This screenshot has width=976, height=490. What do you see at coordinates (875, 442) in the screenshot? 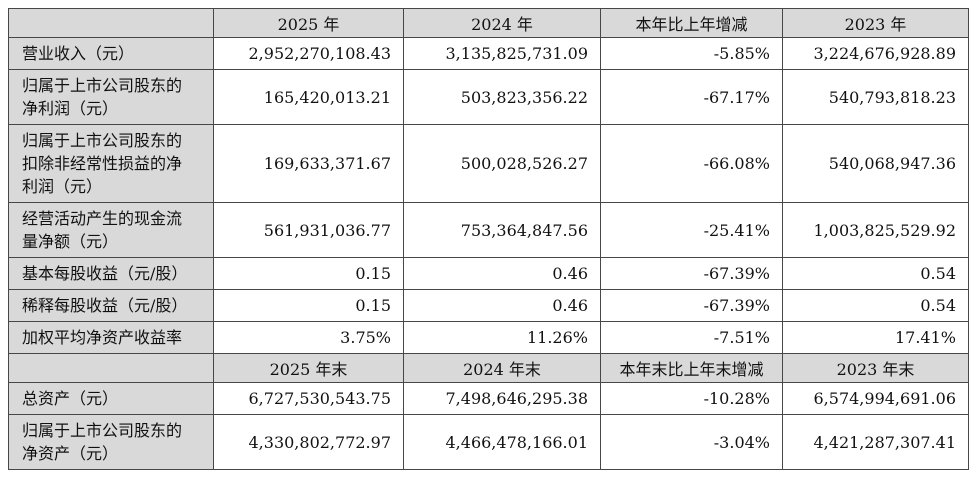
I see `value-cell: 4,421,287,307.41` at bounding box center [875, 442].